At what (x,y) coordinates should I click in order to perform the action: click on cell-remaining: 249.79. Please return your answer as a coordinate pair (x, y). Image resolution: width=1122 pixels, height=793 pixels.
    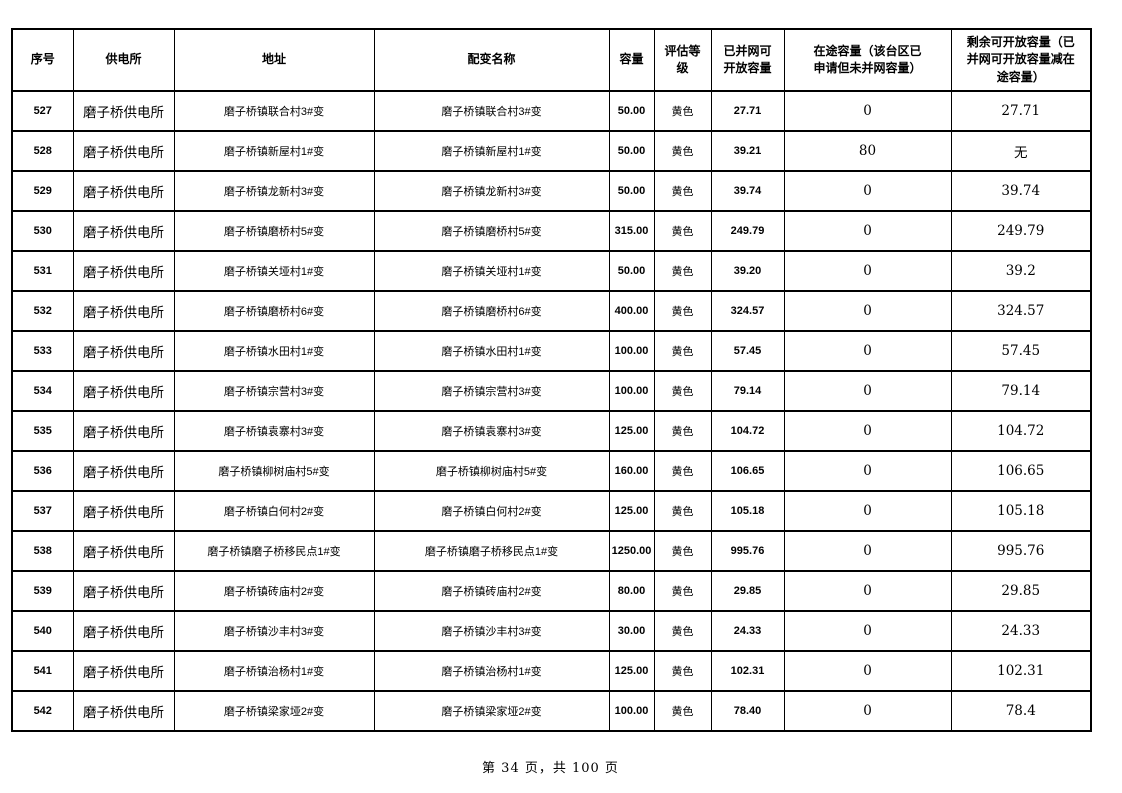
    Looking at the image, I should click on (1021, 231).